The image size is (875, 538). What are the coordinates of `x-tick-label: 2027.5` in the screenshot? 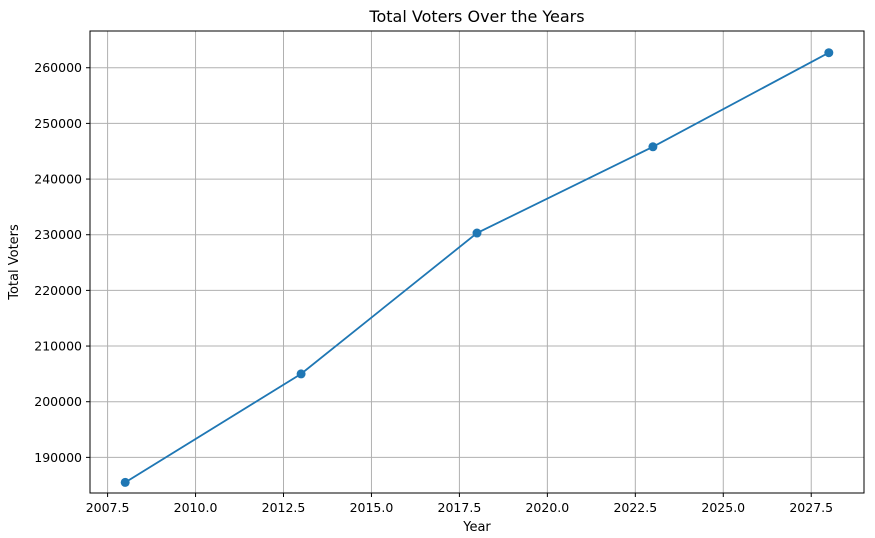 It's located at (811, 507).